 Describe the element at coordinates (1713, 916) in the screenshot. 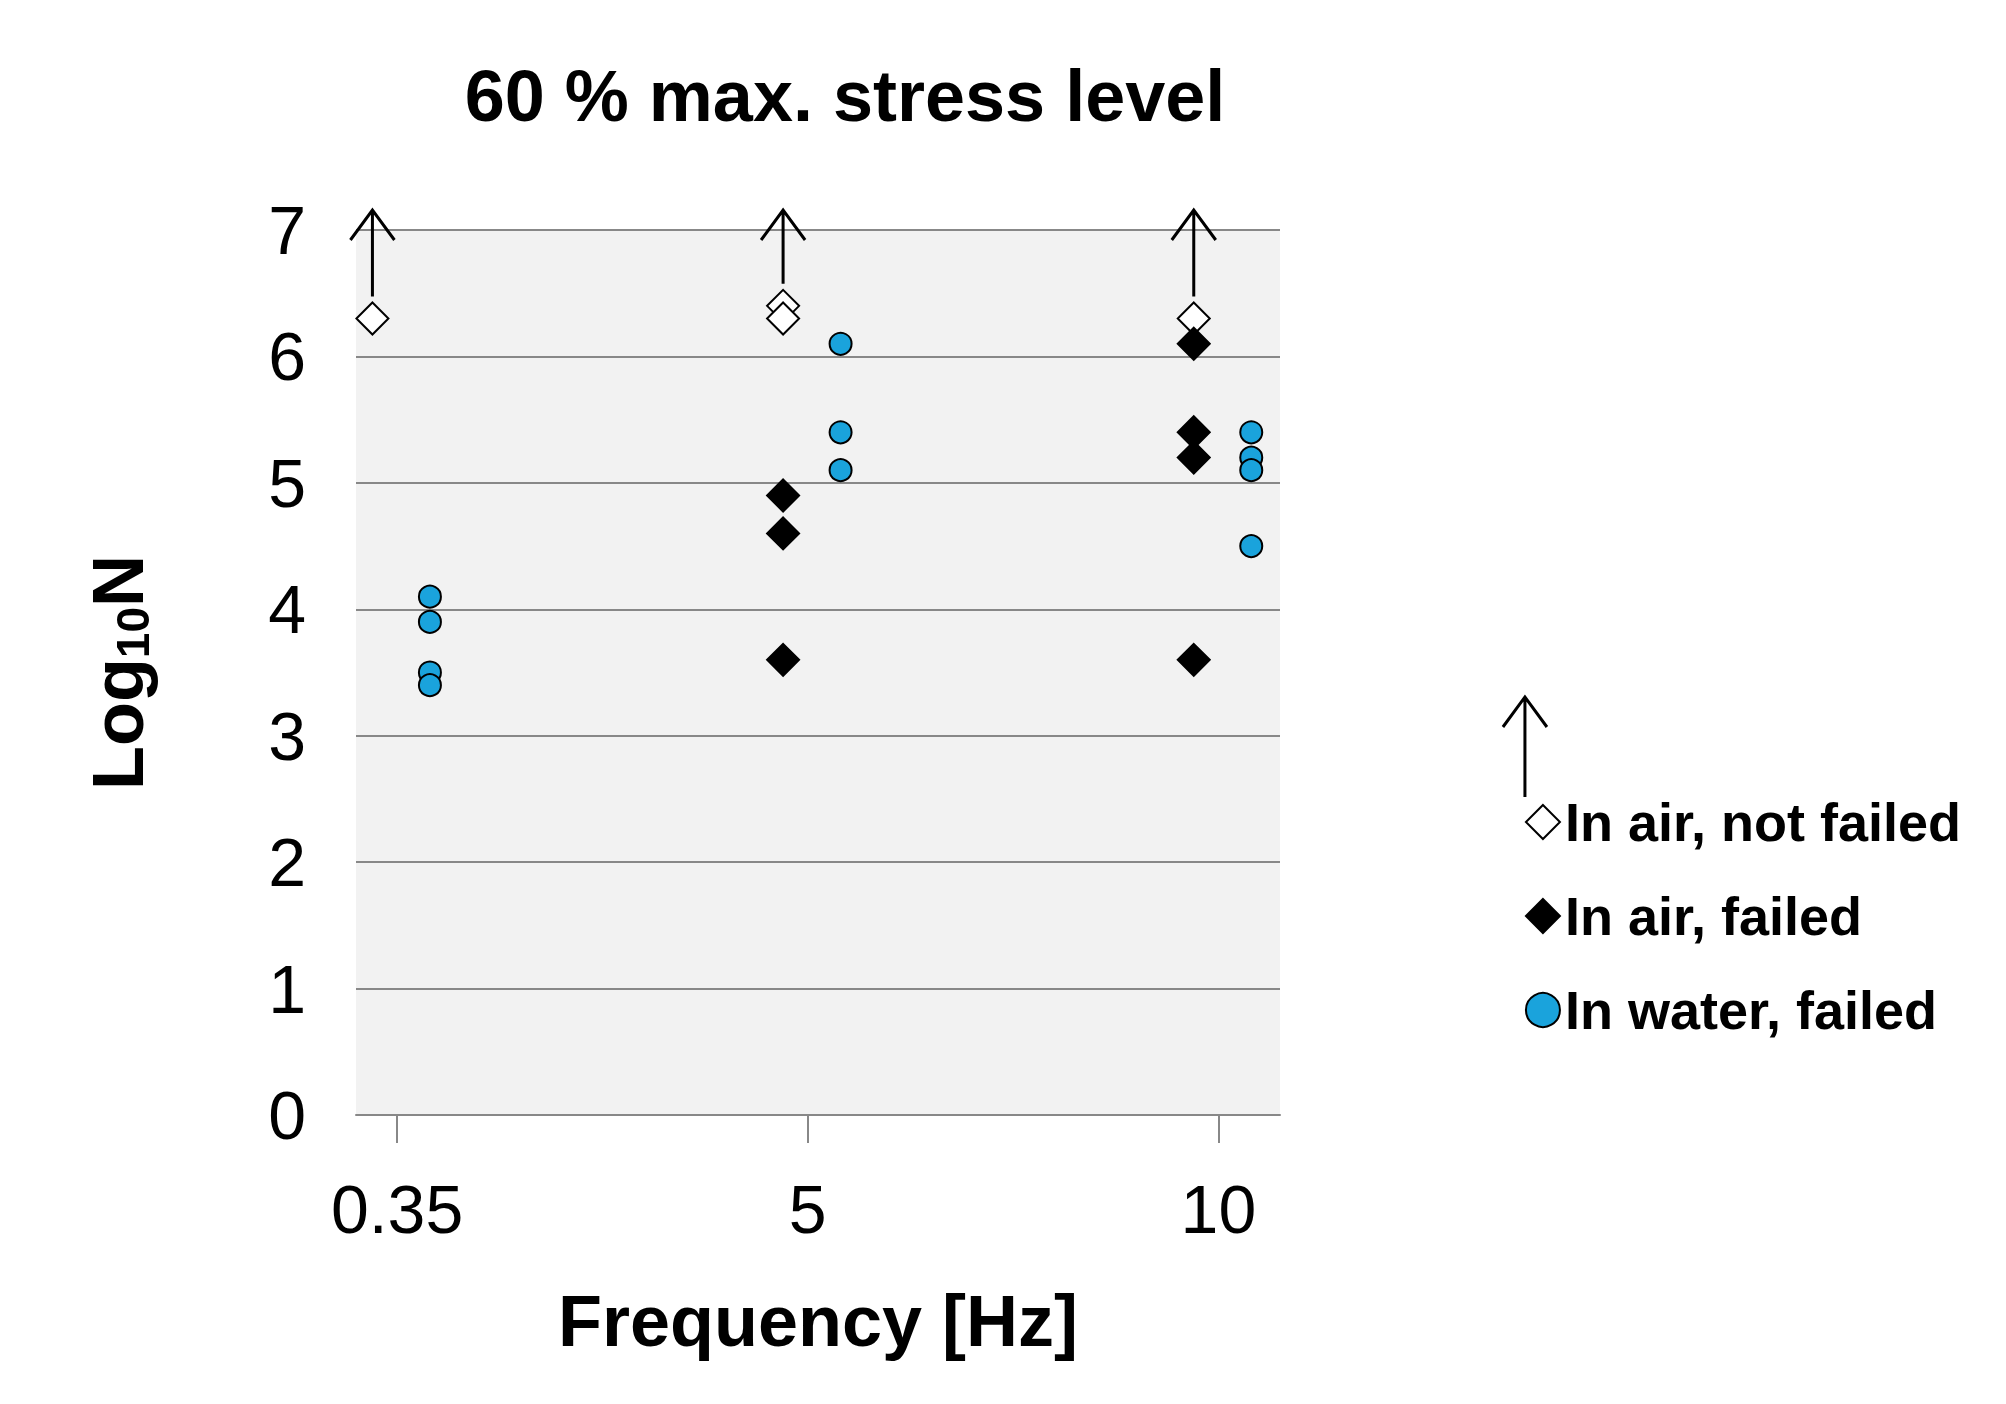

I see `legend-label: In air, failed` at that location.